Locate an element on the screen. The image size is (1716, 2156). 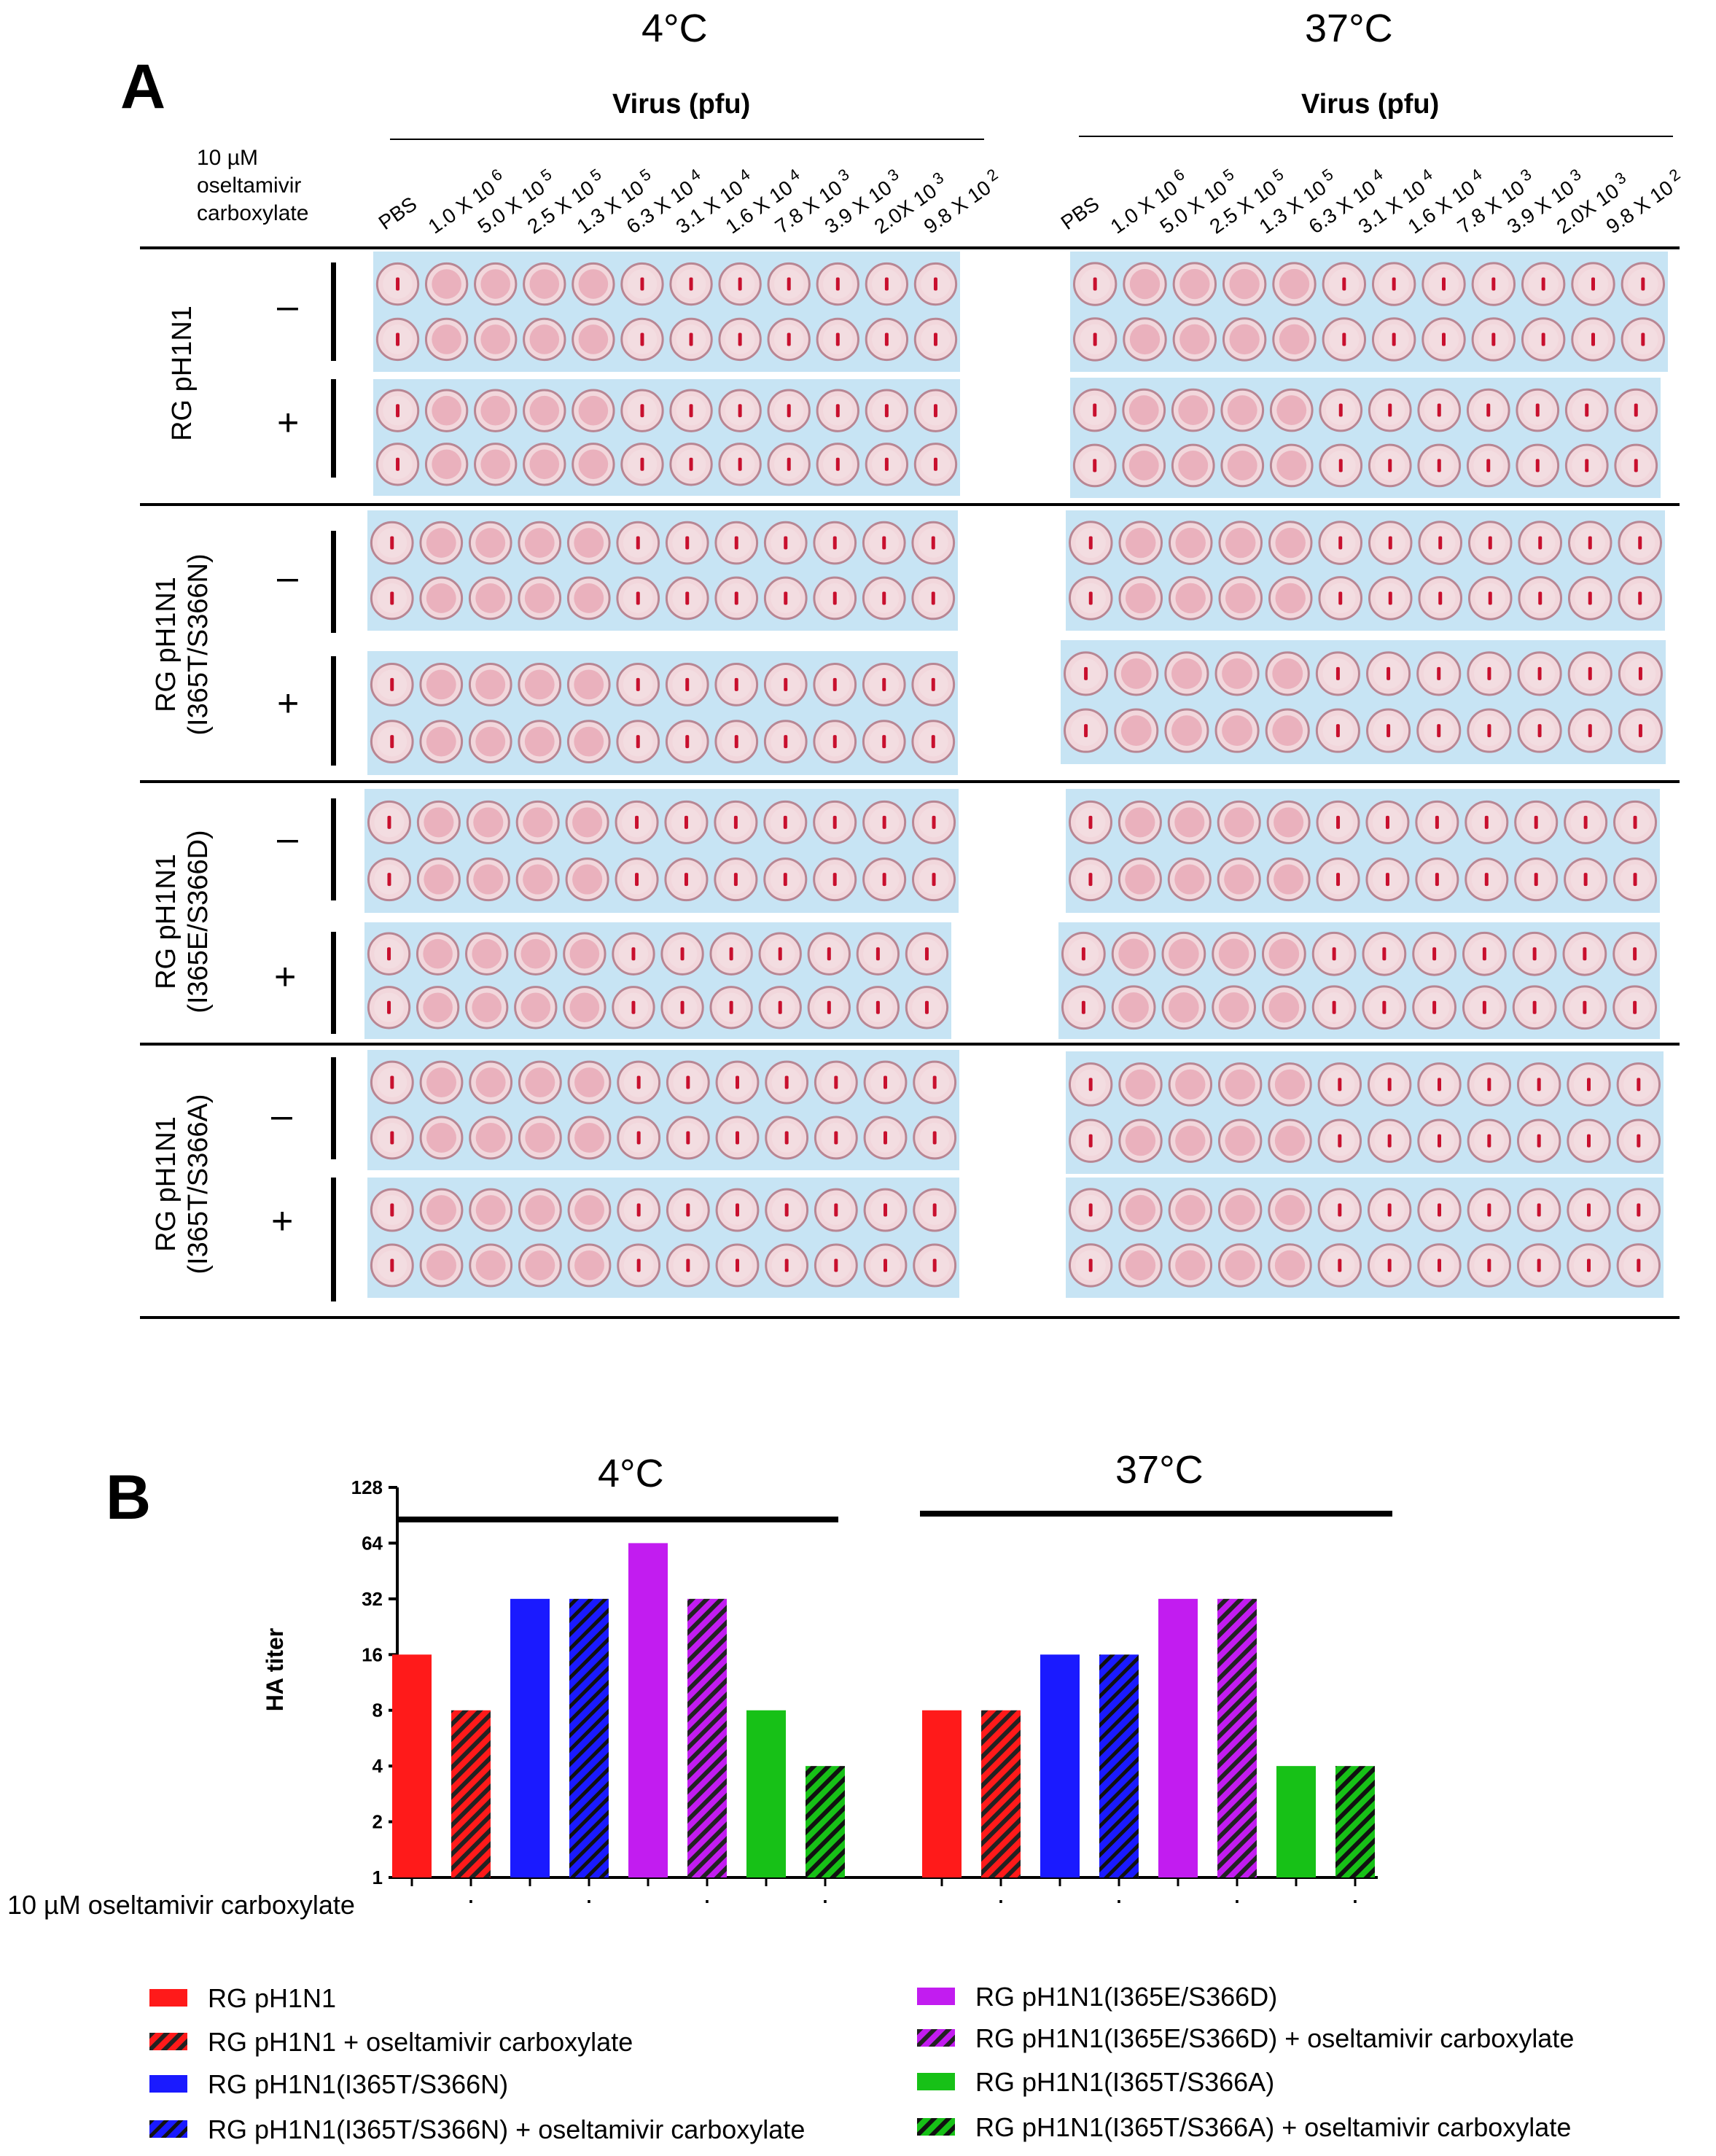
sign-plus-g3: + is located at coordinates (285, 977).